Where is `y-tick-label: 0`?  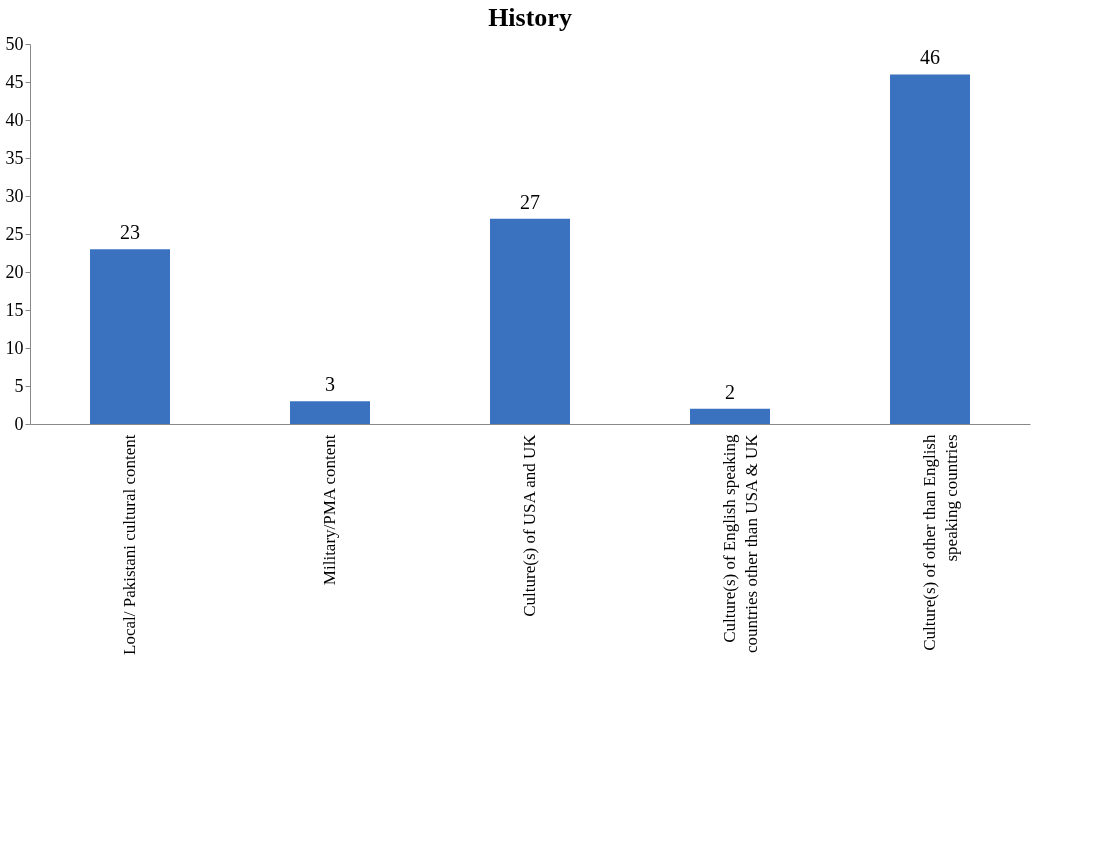 y-tick-label: 0 is located at coordinates (19, 423).